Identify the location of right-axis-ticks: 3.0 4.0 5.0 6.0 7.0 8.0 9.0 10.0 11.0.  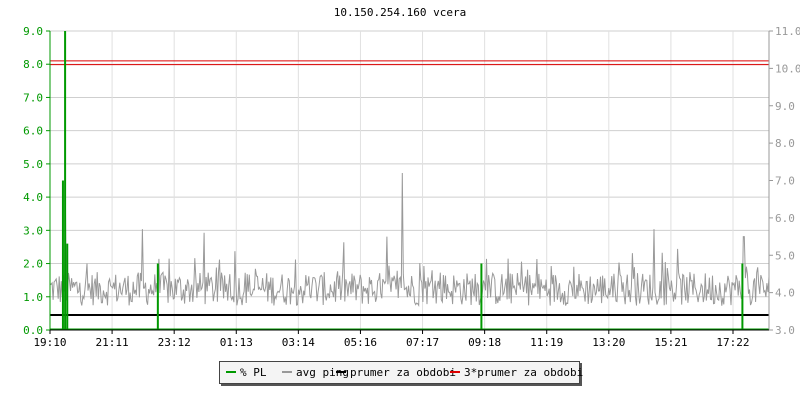
(784, 181).